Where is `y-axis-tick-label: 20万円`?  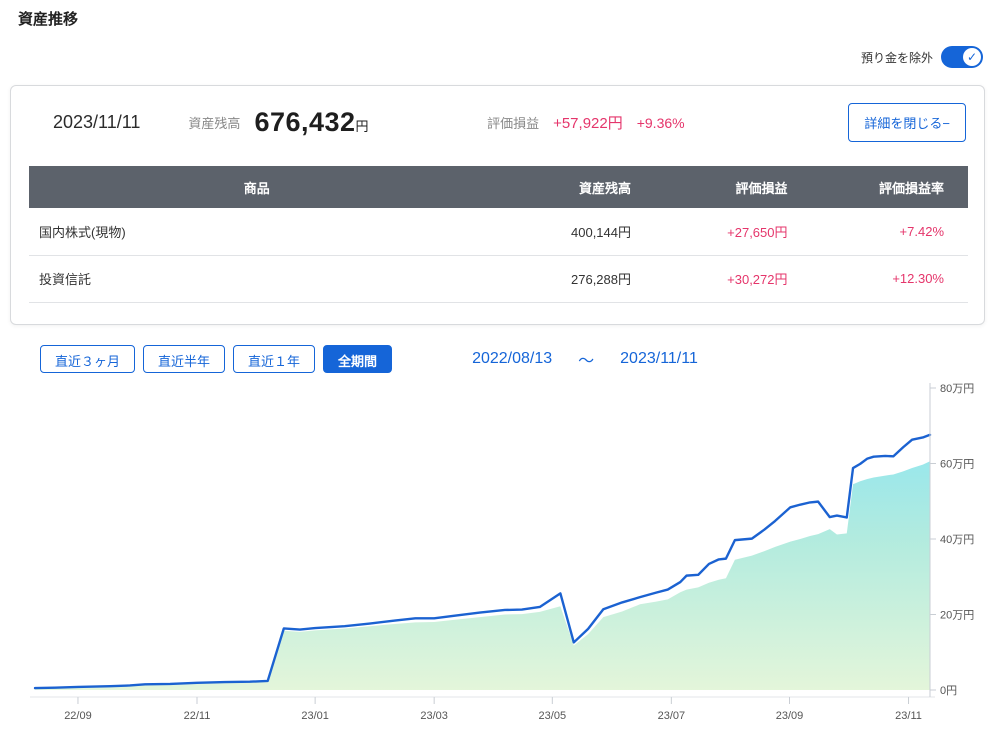
y-axis-tick-label: 20万円 is located at coordinates (957, 616).